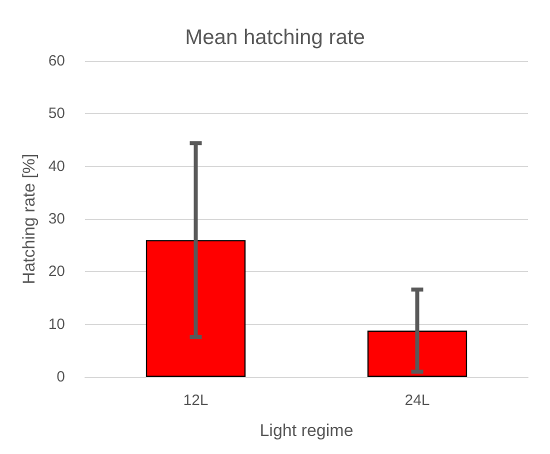 Image resolution: width=550 pixels, height=454 pixels. I want to click on y-tick-label: 60, so click(56, 61).